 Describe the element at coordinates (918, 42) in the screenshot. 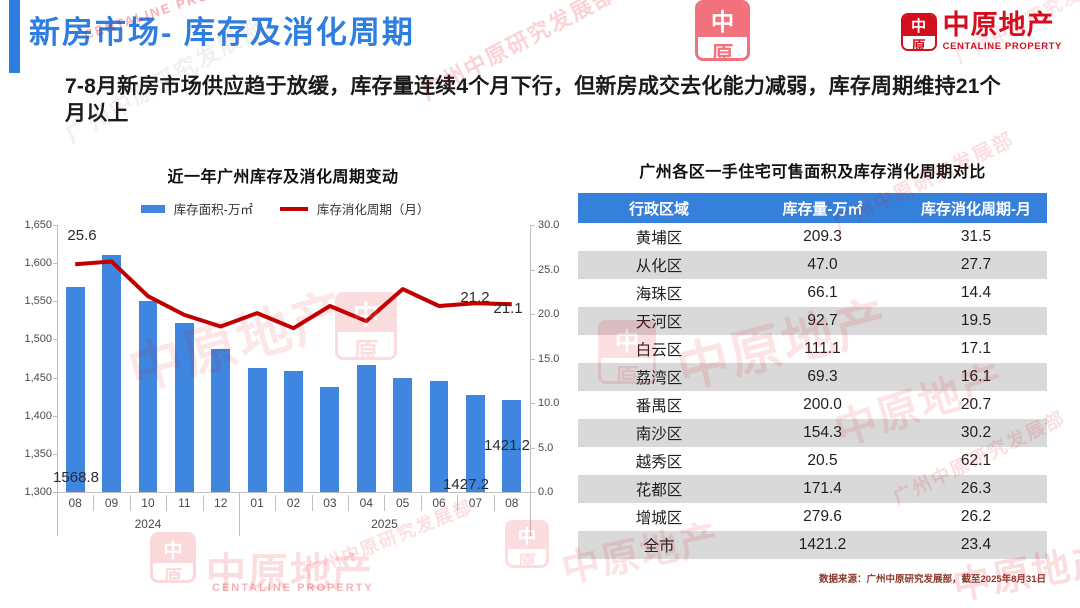

I see `seal-bottom-char: 原` at that location.